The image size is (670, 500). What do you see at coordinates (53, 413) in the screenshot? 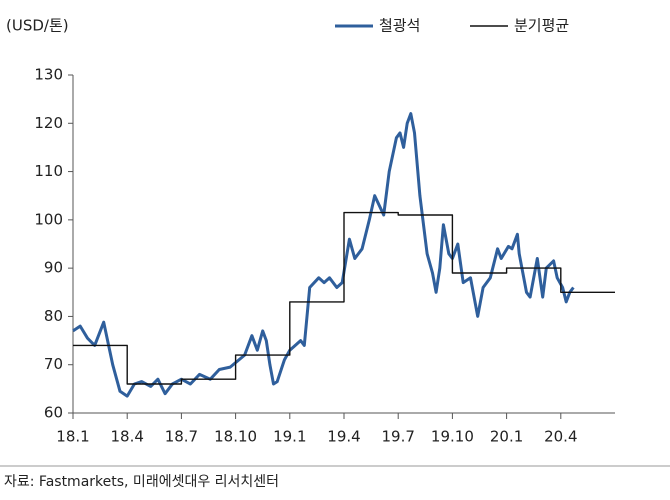
I see `y-tick-label: 60` at bounding box center [53, 413].